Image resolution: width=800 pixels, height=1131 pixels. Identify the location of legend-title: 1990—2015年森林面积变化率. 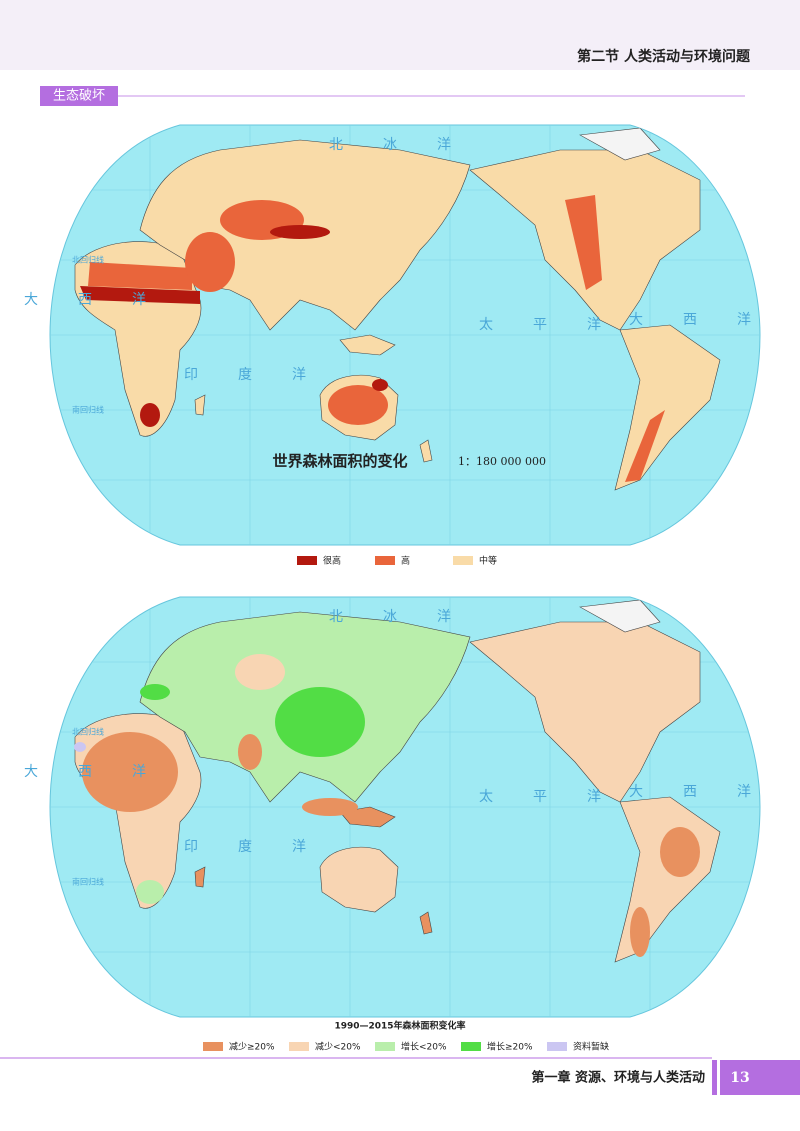
(399, 1026).